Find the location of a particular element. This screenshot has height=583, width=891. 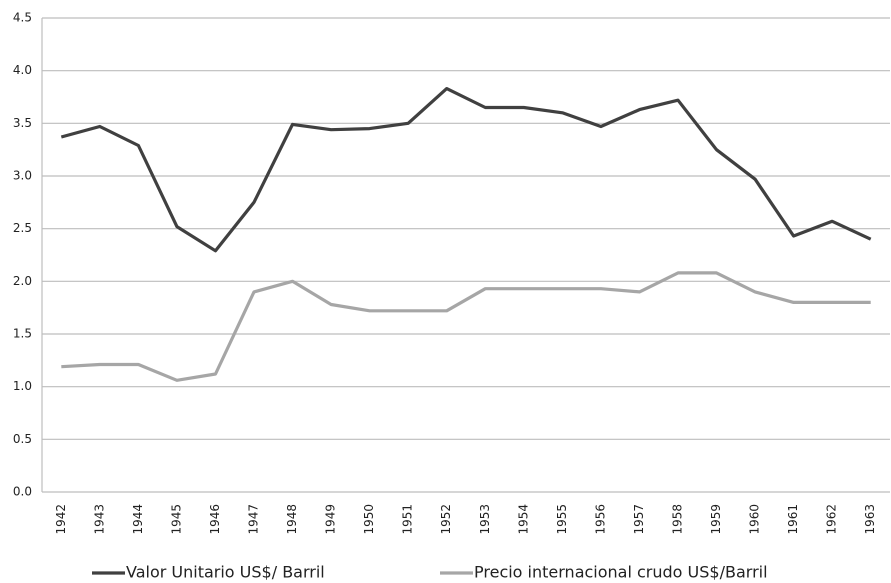

x-tick-label: 1961 is located at coordinates (793, 519).